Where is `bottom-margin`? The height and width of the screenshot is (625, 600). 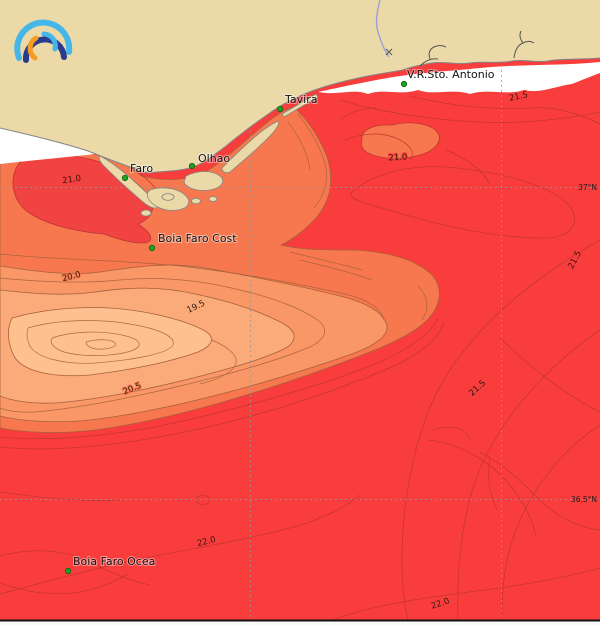 bottom-margin is located at coordinates (300, 623).